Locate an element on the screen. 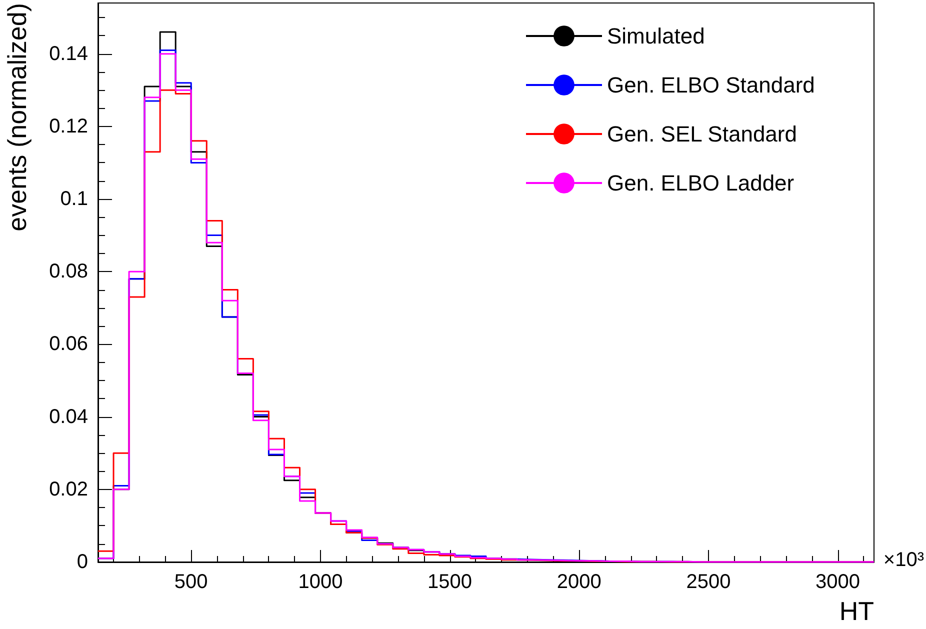 This screenshot has width=926, height=629. legend-label: Gen. ELBO Standard is located at coordinates (711, 85).